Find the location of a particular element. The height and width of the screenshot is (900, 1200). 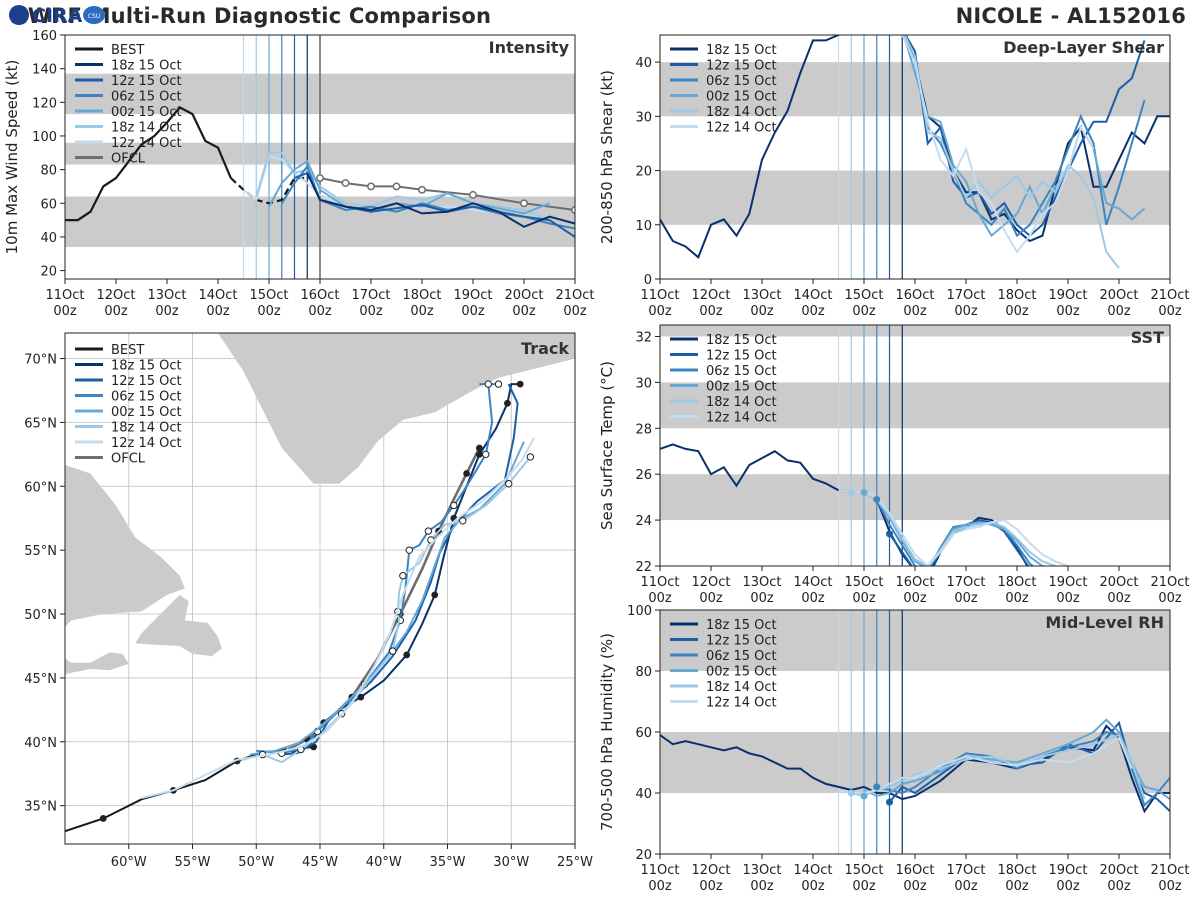

shear-legend-label-r18z15: 18z 15 Oct is located at coordinates (741, 50).